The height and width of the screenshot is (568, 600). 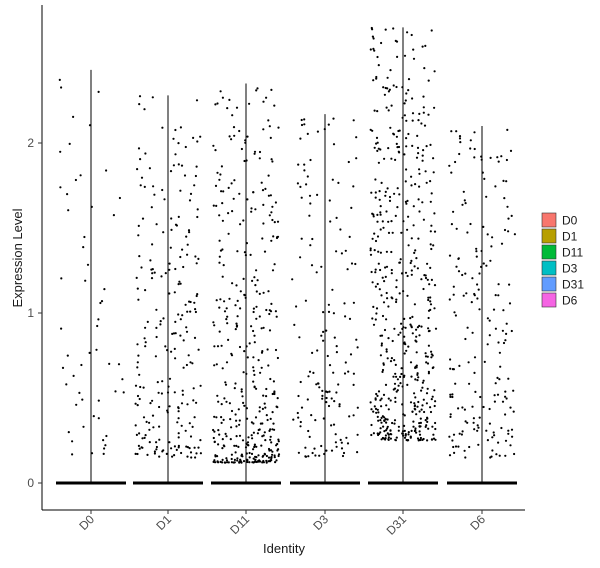 What do you see at coordinates (325, 287) in the screenshot?
I see `points-d3` at bounding box center [325, 287].